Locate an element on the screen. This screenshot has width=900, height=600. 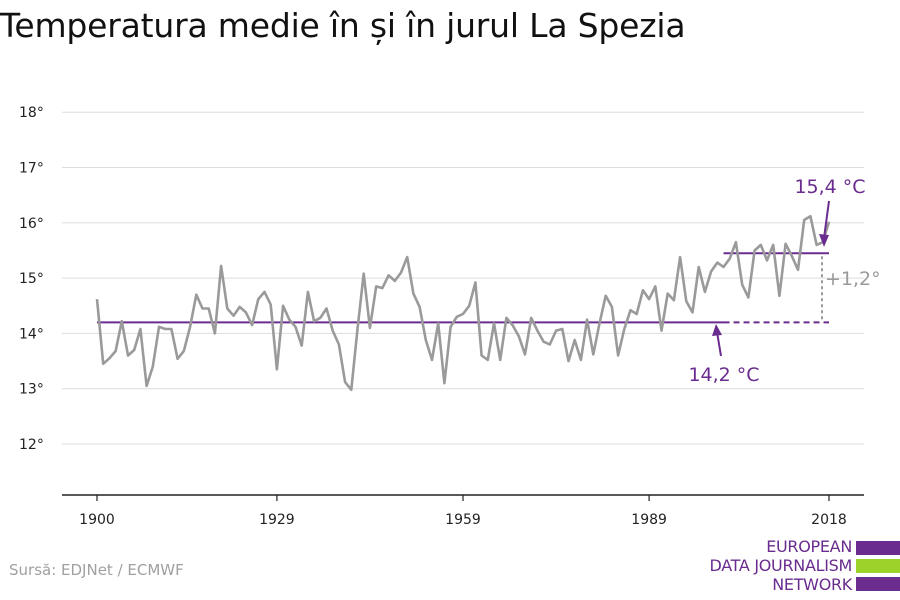
logo-line-3: NETWORK is located at coordinates (812, 584).